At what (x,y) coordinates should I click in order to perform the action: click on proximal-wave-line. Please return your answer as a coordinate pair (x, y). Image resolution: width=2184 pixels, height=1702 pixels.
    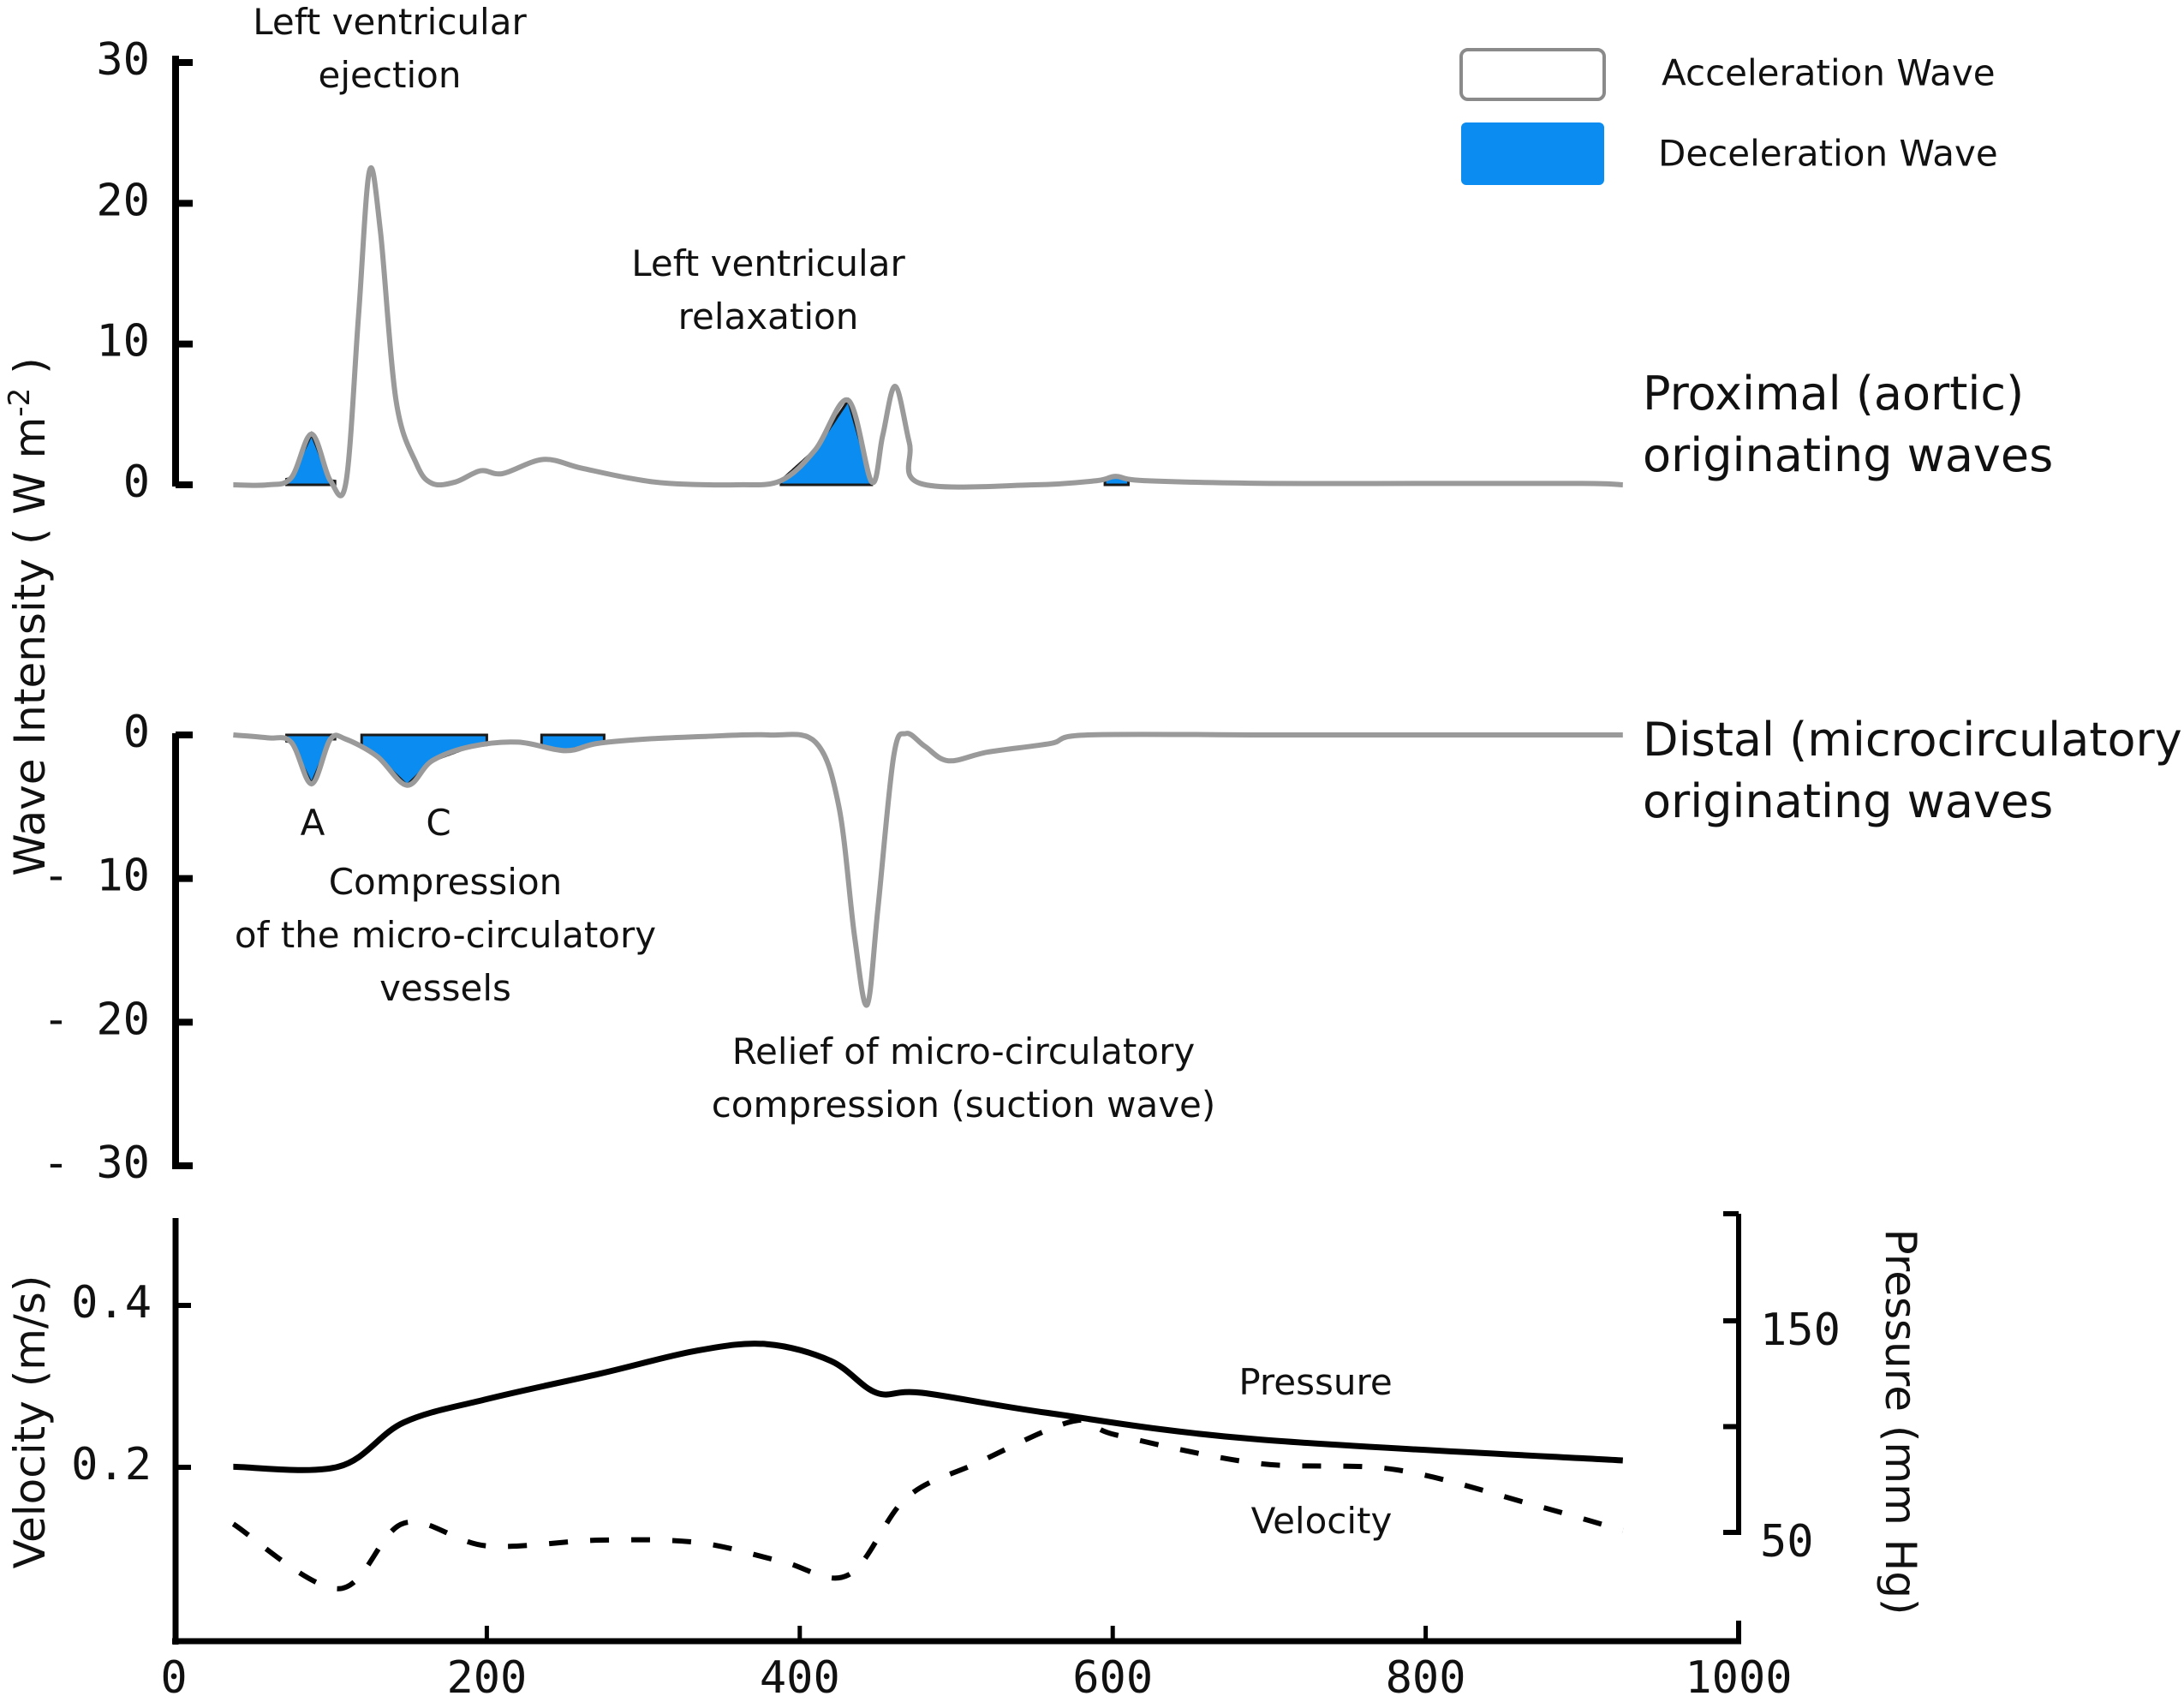
    Looking at the image, I should click on (928, 332).